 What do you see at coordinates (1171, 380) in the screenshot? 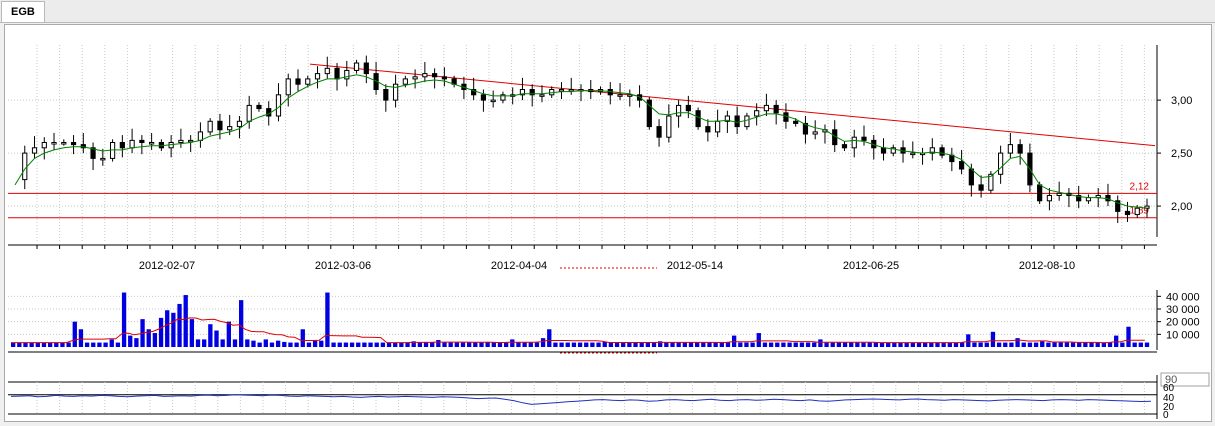
I see `osc-tick-label: 90` at bounding box center [1171, 380].